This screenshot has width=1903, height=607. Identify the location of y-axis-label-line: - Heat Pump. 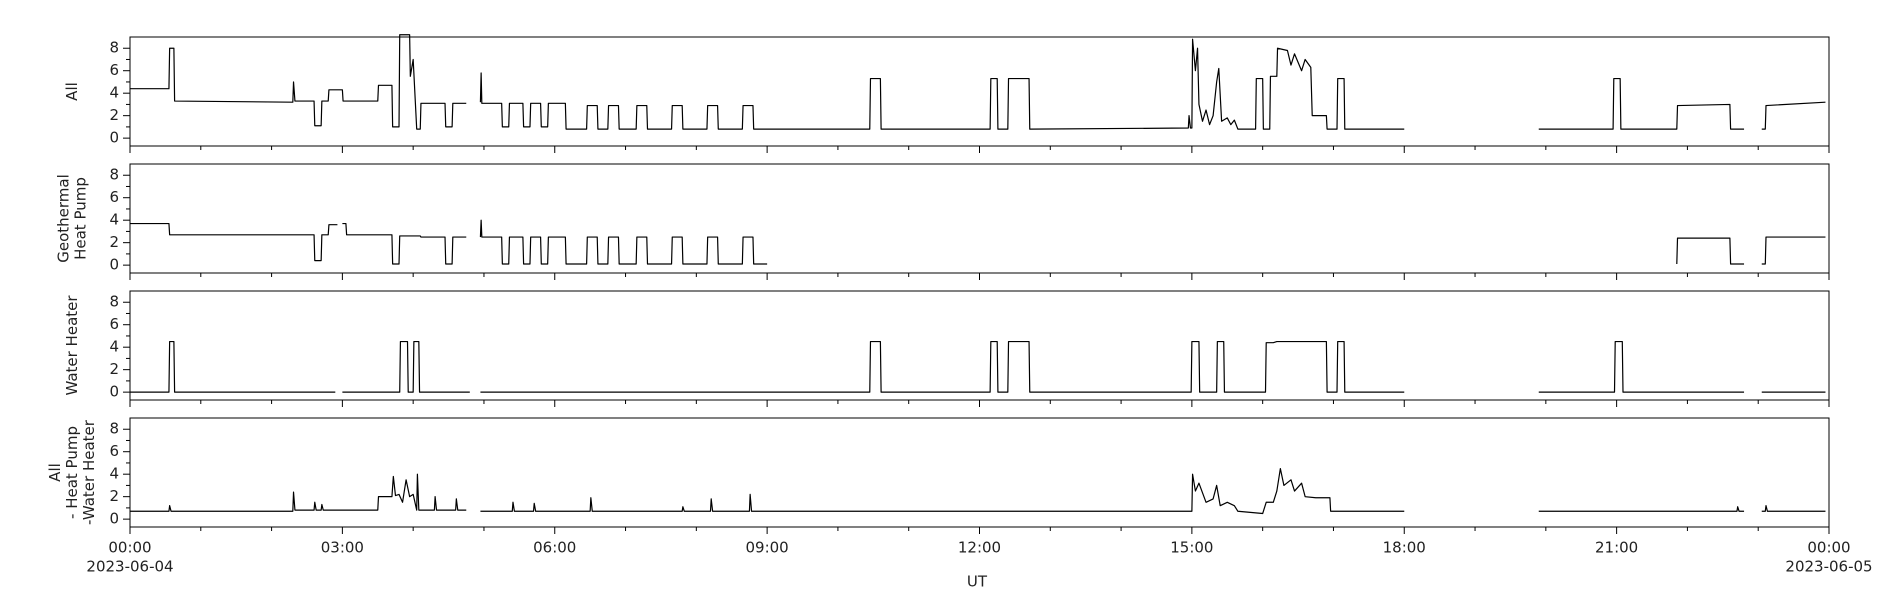
(72, 472).